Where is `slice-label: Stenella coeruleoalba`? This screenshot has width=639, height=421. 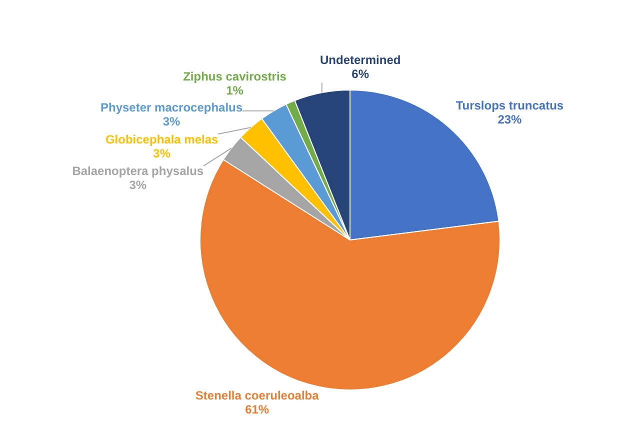 slice-label: Stenella coeruleoalba is located at coordinates (257, 395).